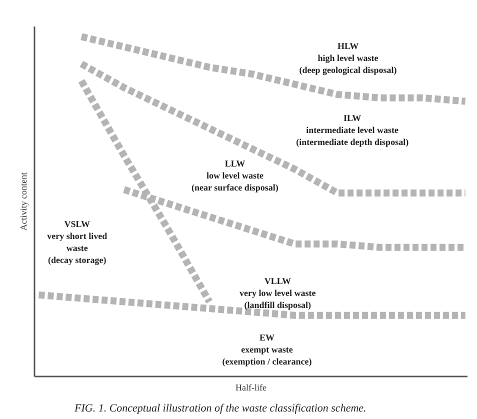 This screenshot has height=419, width=477. I want to click on annotation: EW exempt waste (exemption / clearance), so click(267, 349).